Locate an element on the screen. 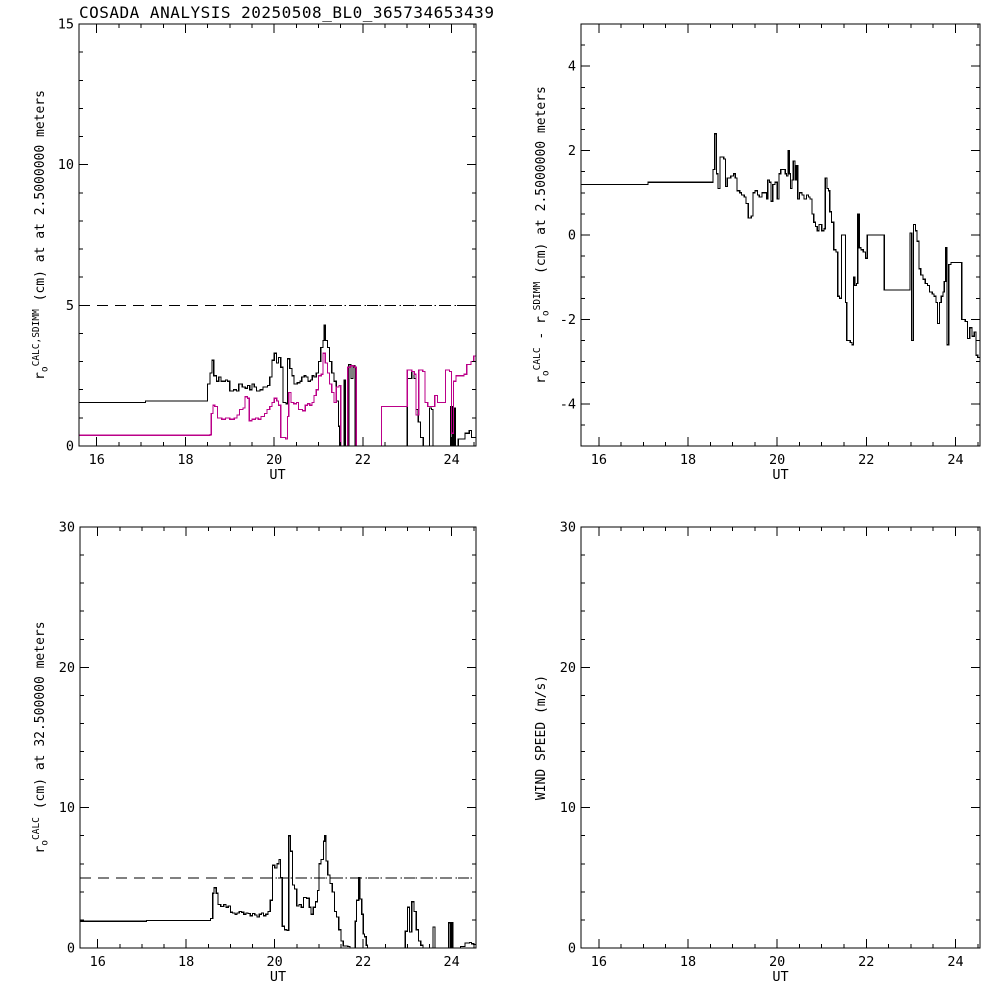 The image size is (1000, 1000). y-tick-label: -2 is located at coordinates (568, 320).